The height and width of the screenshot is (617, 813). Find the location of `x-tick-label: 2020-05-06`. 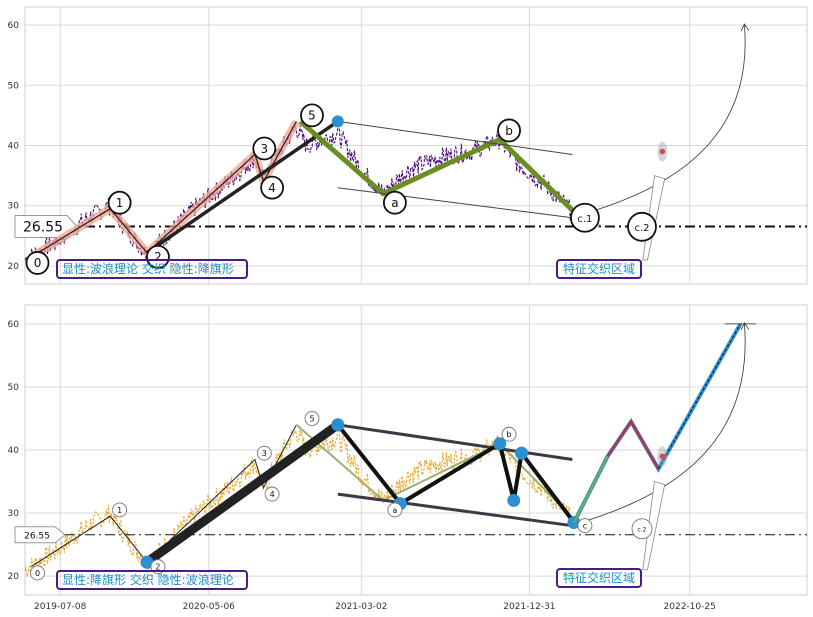

x-tick-label: 2020-05-06 is located at coordinates (209, 607).